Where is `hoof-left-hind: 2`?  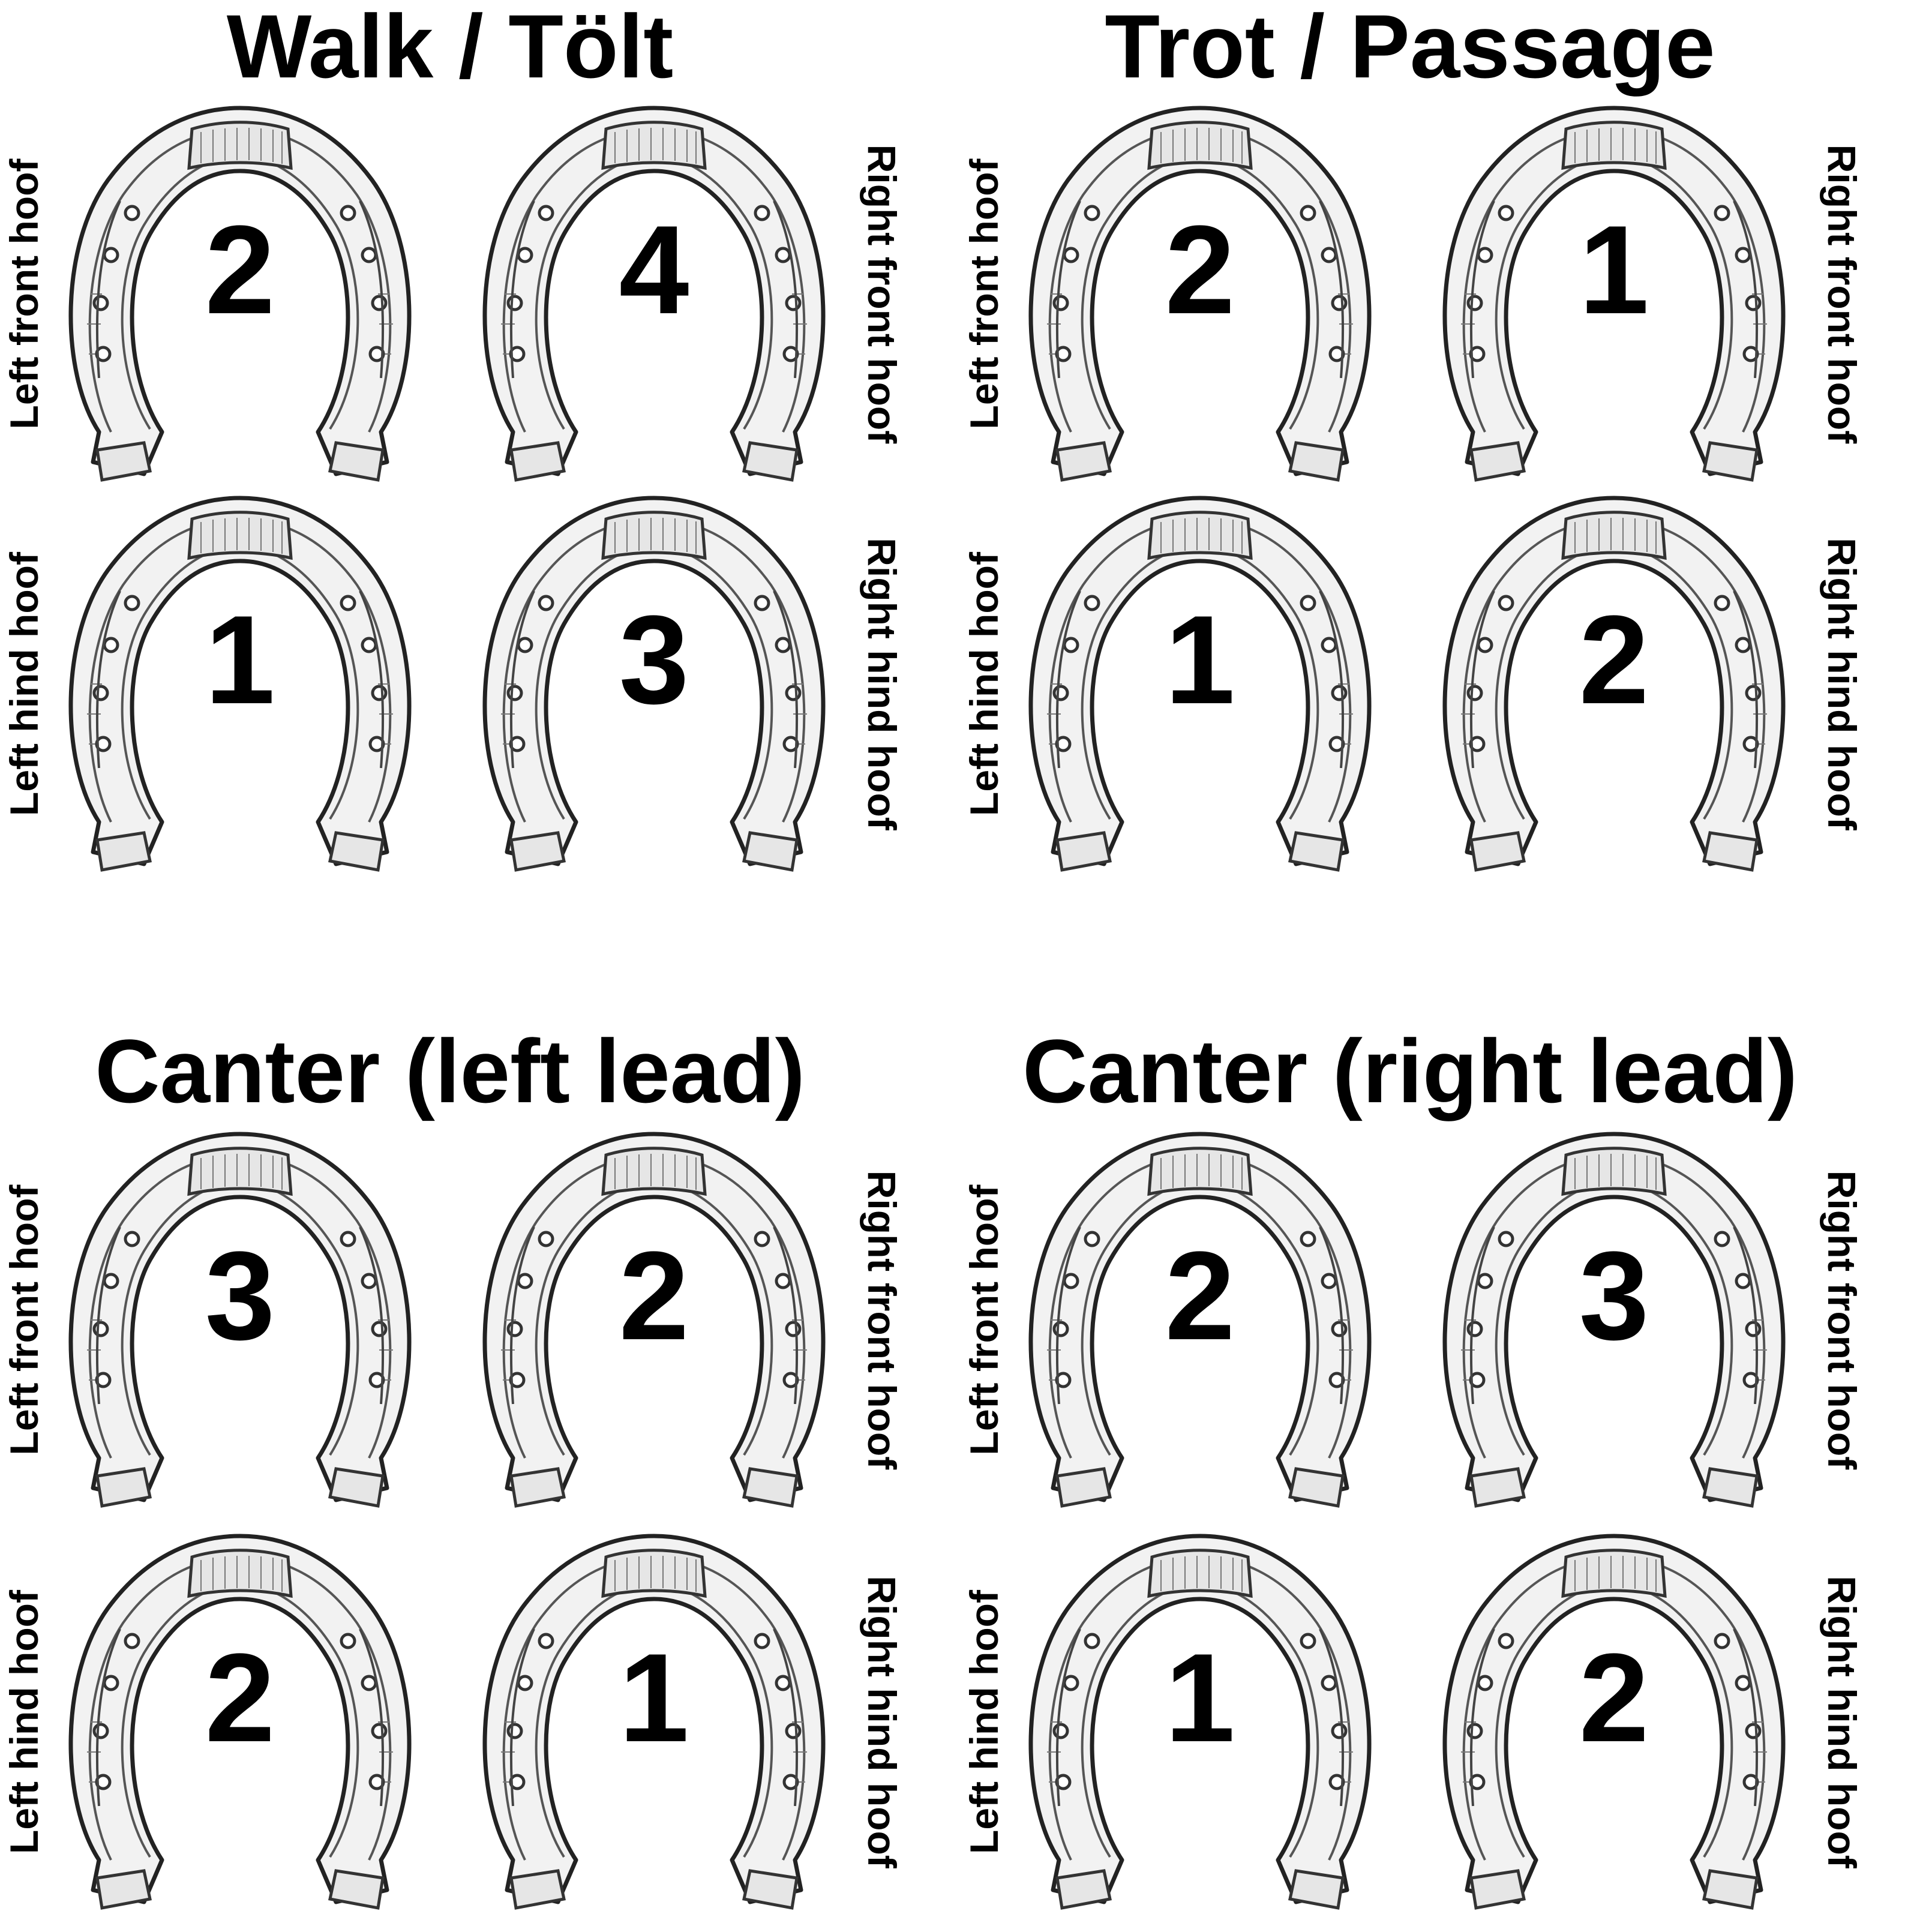
hoof-left-hind: 2 is located at coordinates (240, 1722).